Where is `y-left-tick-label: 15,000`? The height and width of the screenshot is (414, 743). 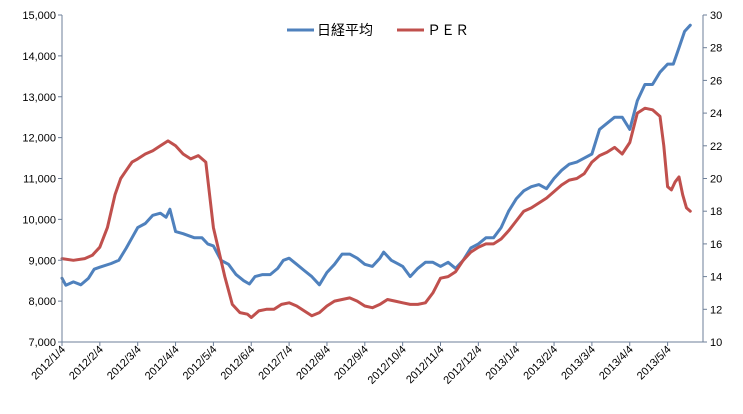
y-left-tick-label: 15,000 is located at coordinates (39, 16).